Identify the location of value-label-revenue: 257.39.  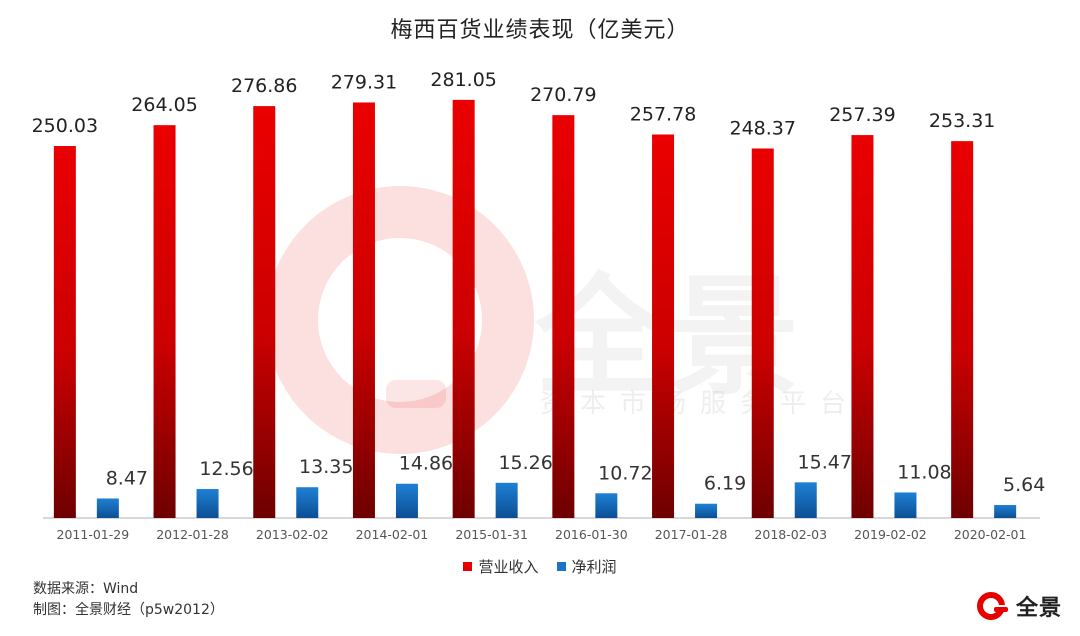
(862, 115).